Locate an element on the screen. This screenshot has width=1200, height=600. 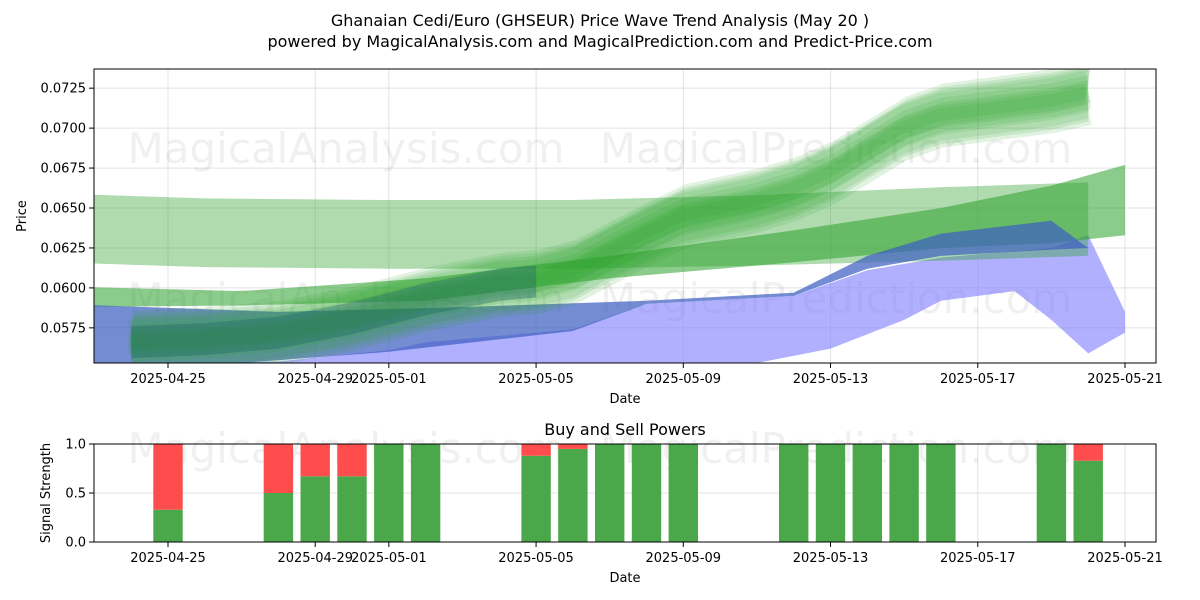
power-x-tick-label: 2025-04-29 is located at coordinates (315, 558).